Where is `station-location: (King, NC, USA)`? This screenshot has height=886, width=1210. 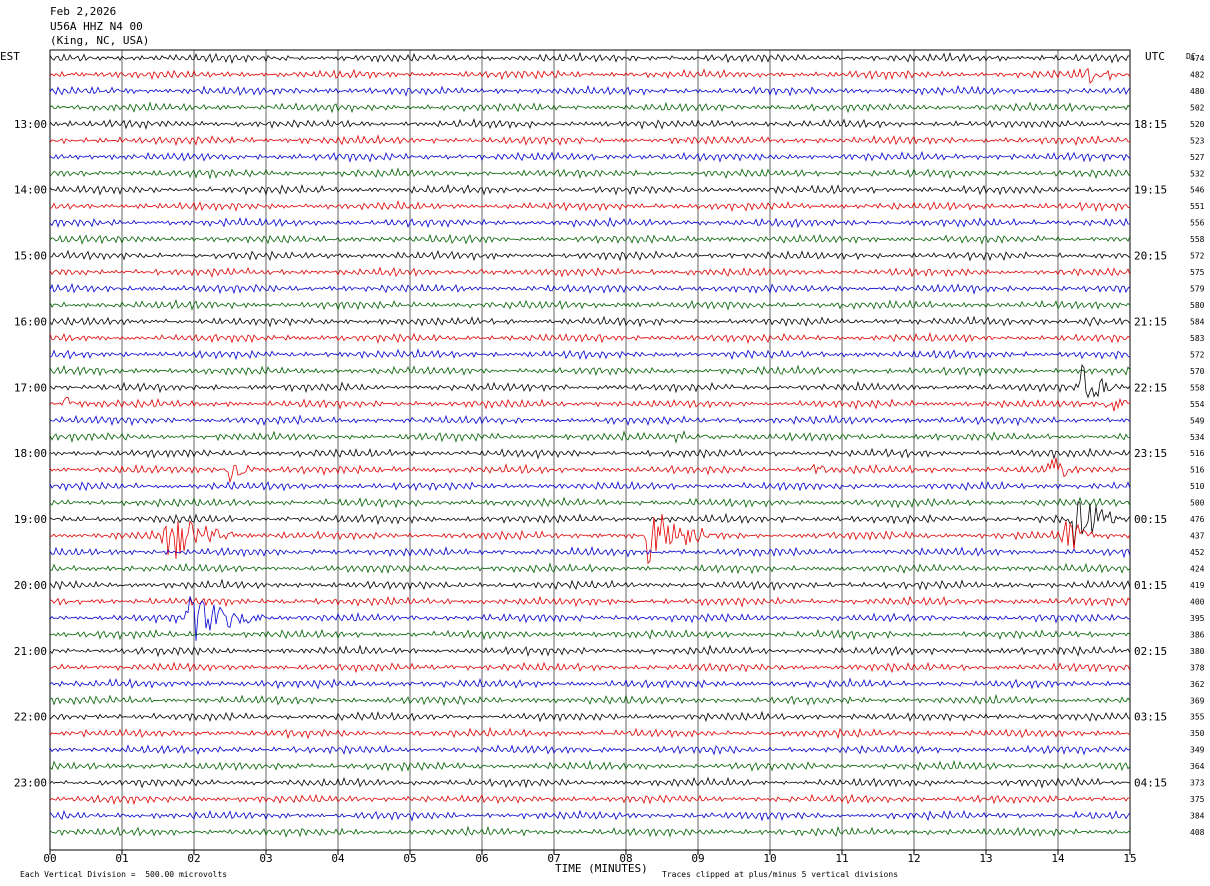 station-location: (King, NC, USA) is located at coordinates (100, 40).